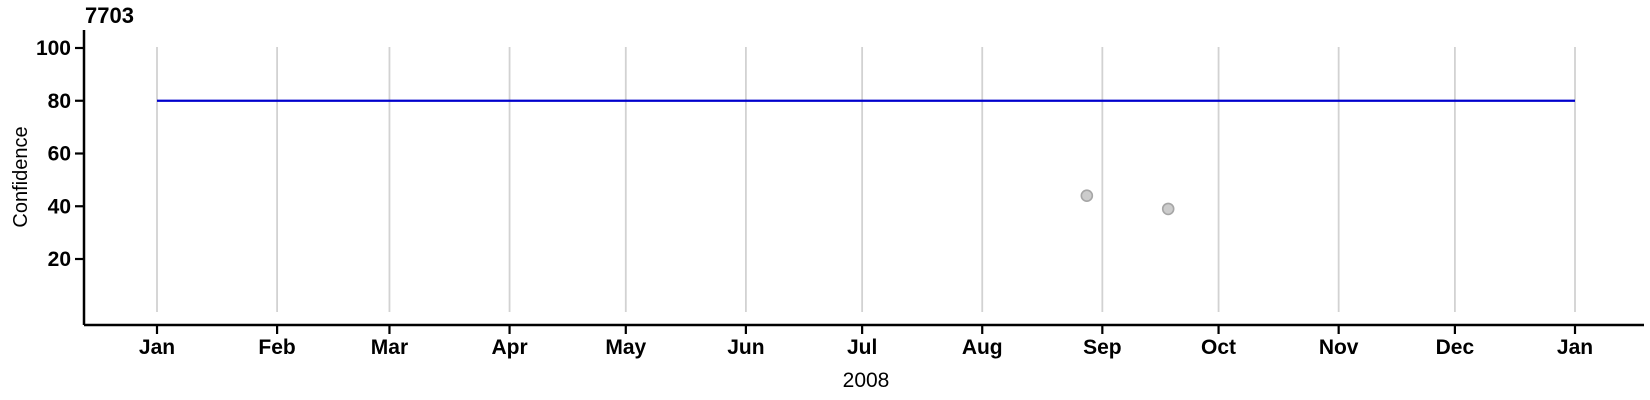  Describe the element at coordinates (1575, 347) in the screenshot. I see `x-tick-label-jan-12: Jan` at that location.